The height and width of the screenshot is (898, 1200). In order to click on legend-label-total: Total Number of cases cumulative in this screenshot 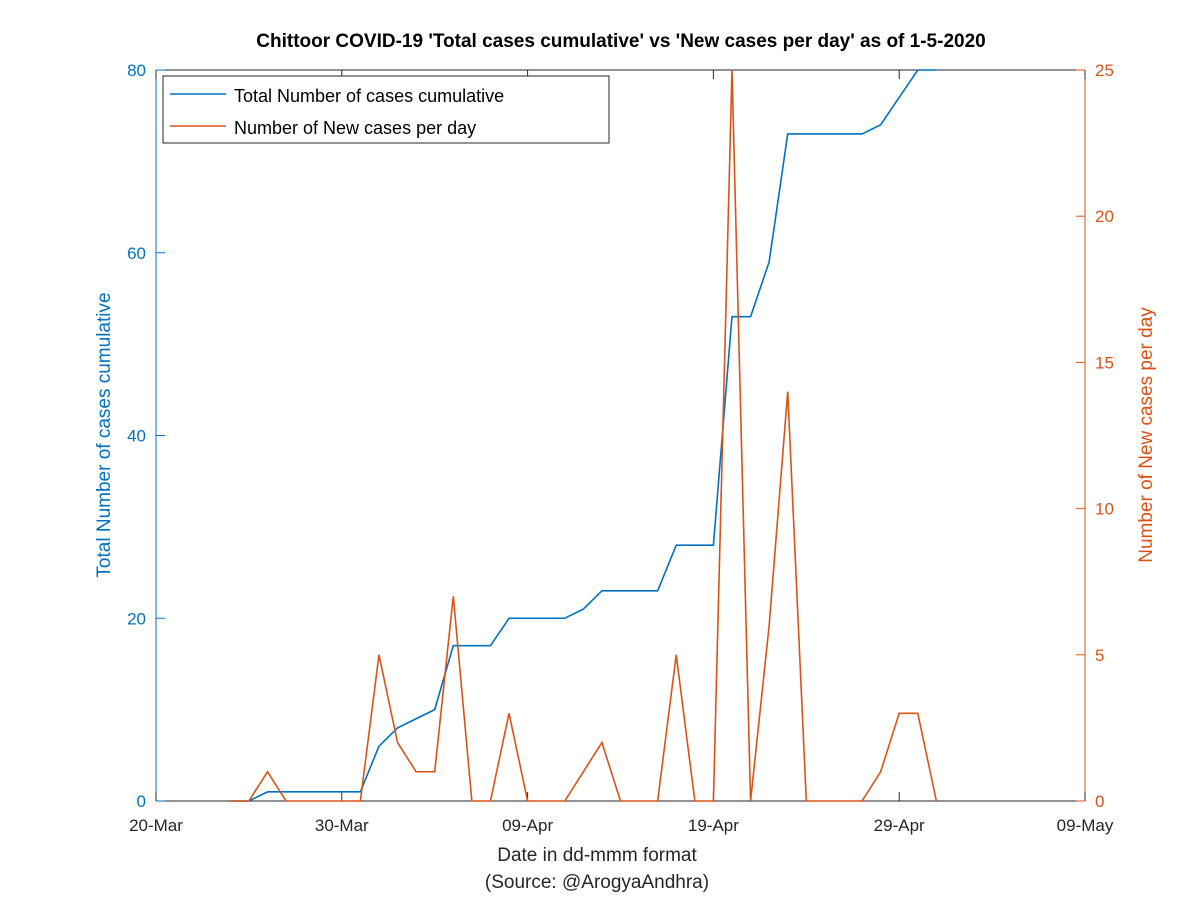, I will do `click(369, 96)`.